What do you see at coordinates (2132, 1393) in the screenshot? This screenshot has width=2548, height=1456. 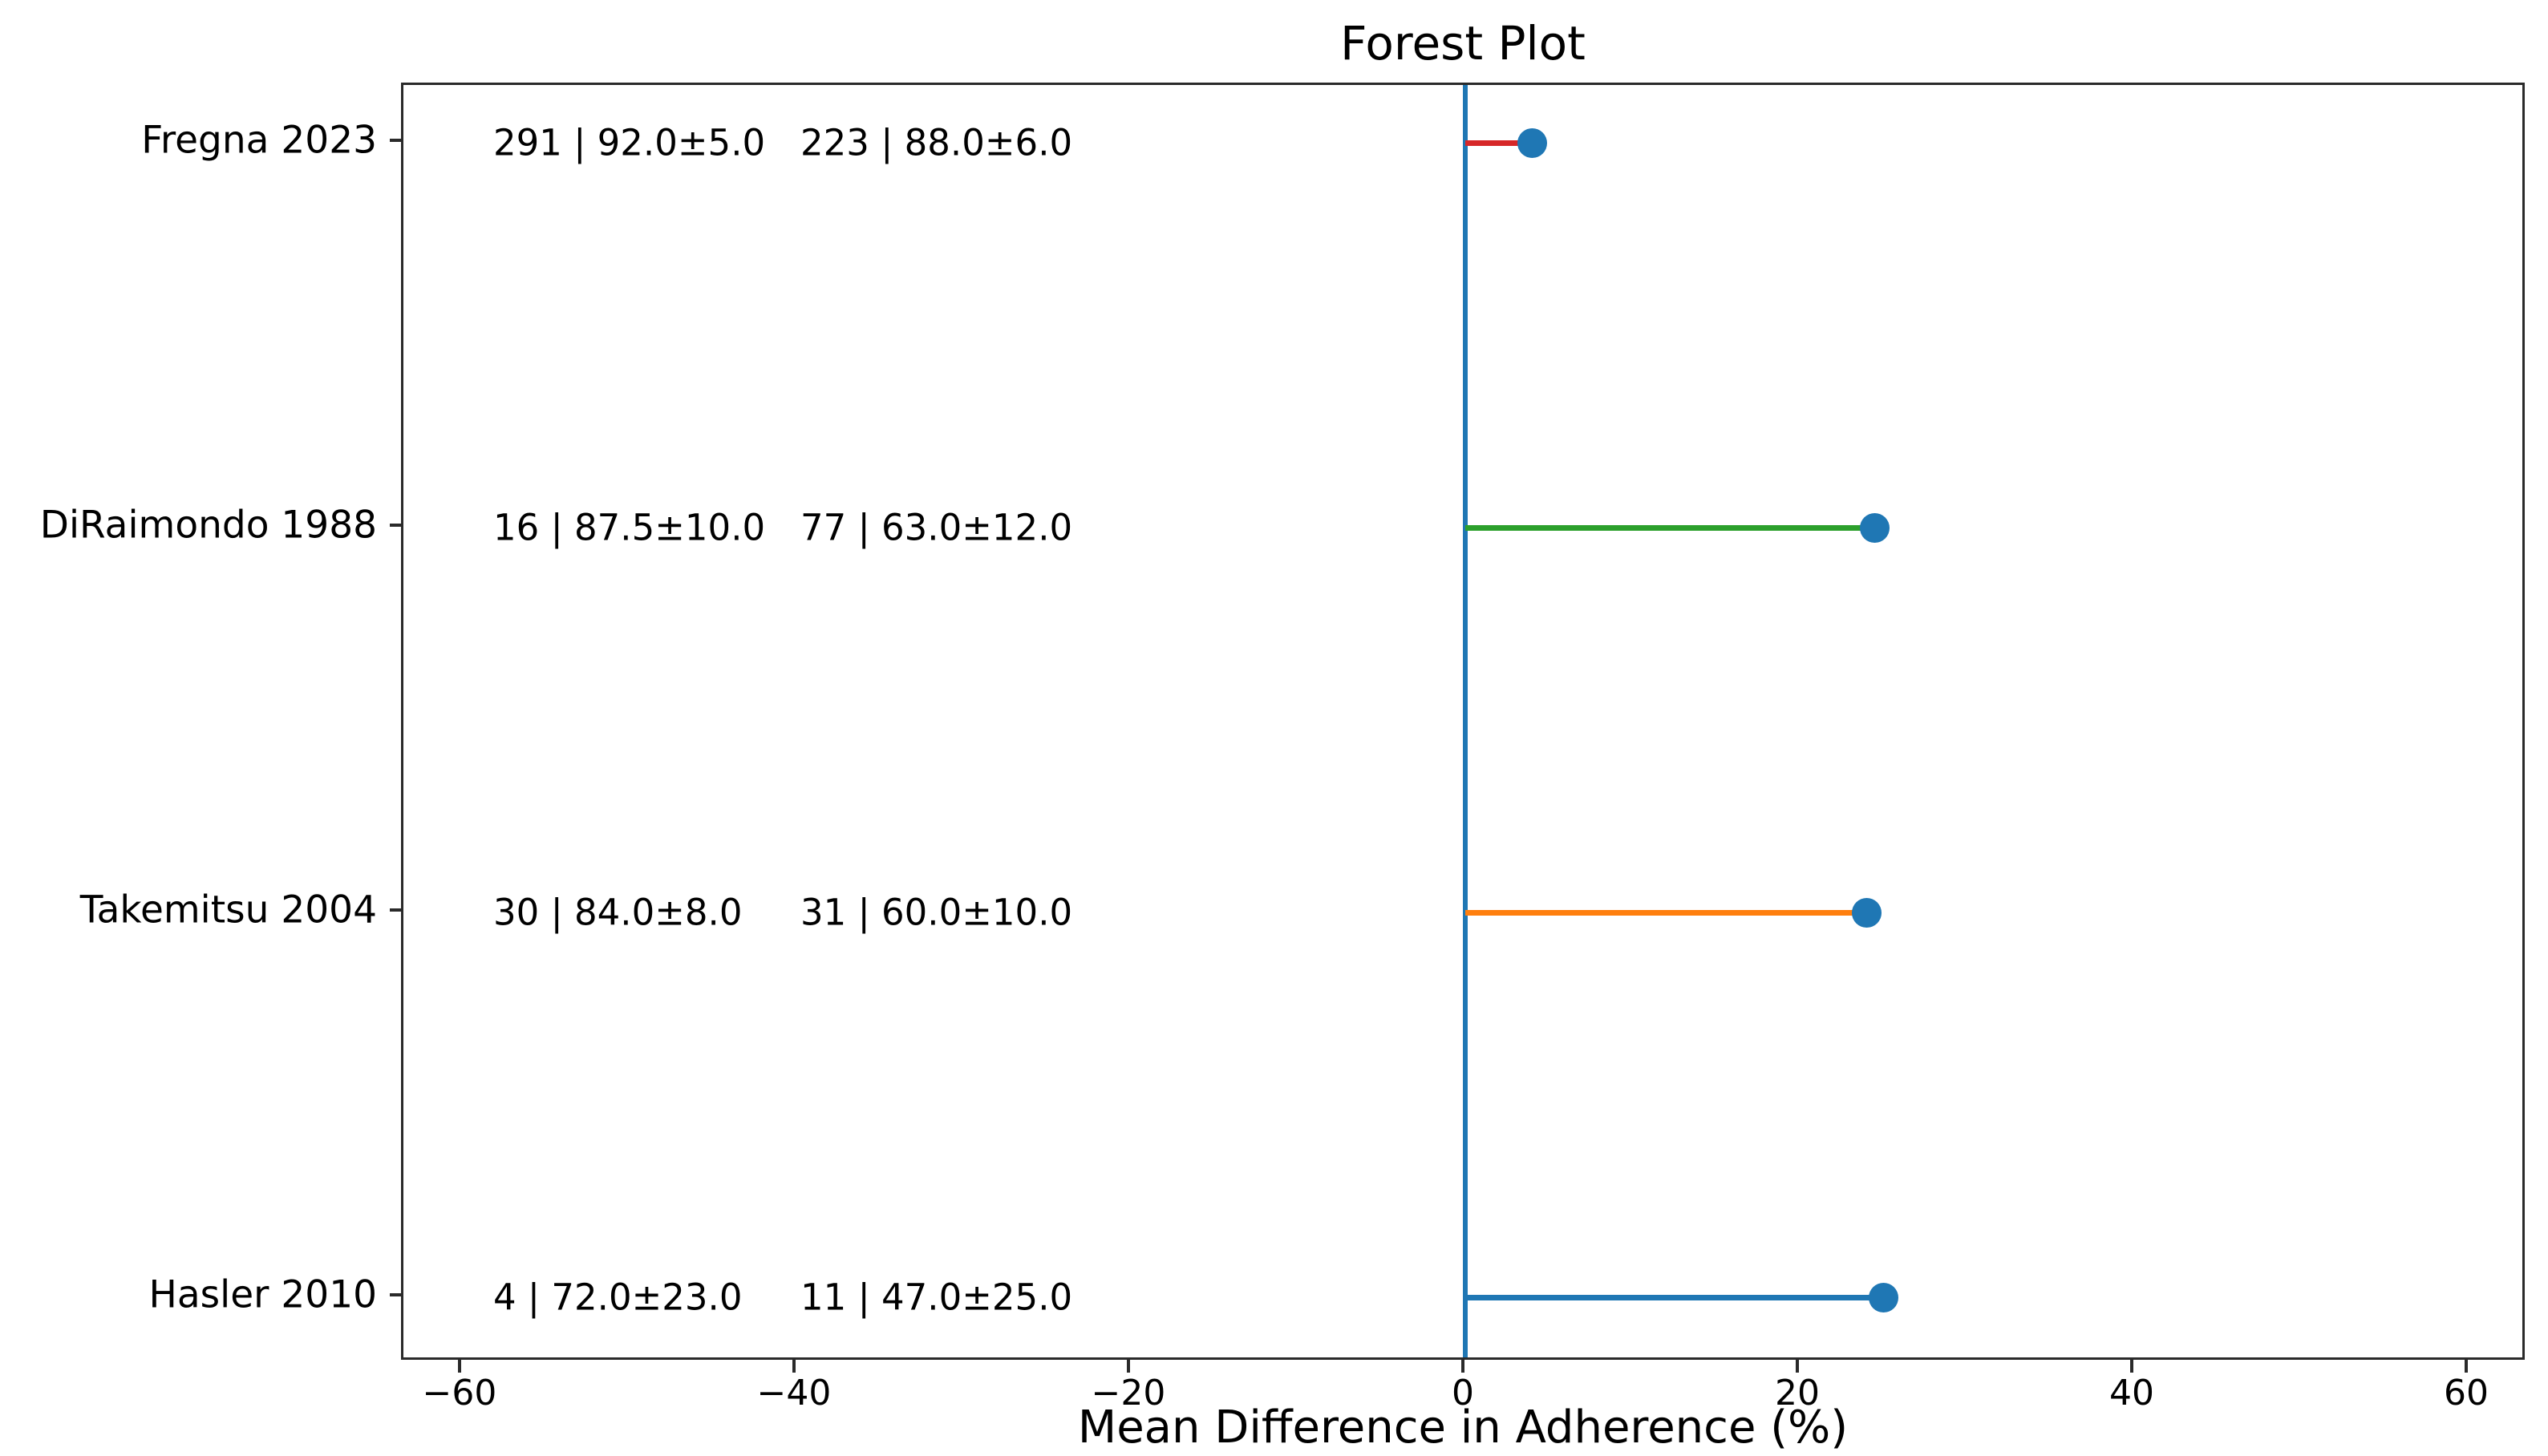 I see `x-tick-label: 40` at bounding box center [2132, 1393].